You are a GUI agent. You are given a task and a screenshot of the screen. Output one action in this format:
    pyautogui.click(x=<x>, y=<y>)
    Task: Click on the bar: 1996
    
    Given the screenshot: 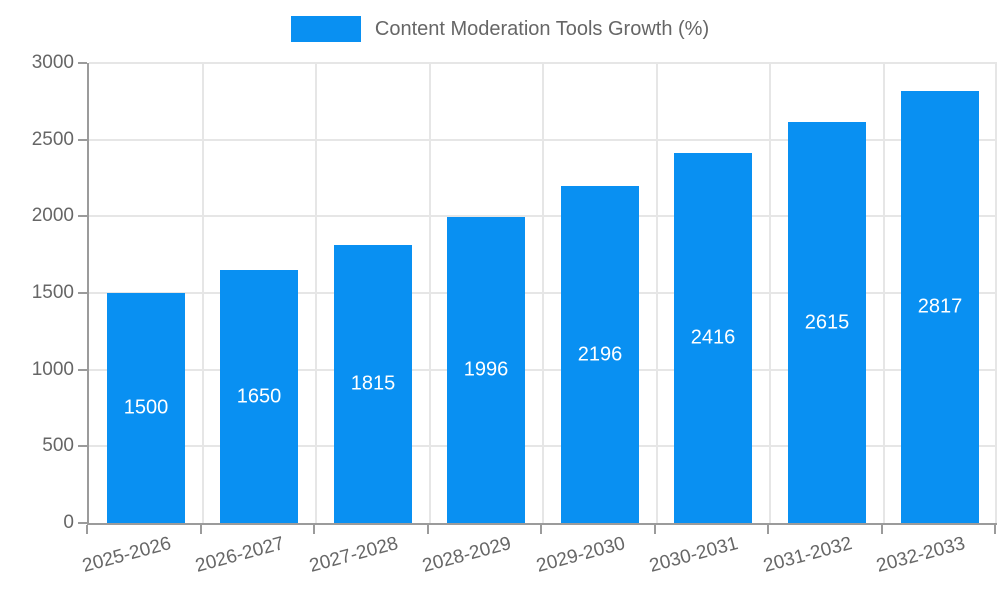 What is the action you would take?
    pyautogui.click(x=486, y=370)
    